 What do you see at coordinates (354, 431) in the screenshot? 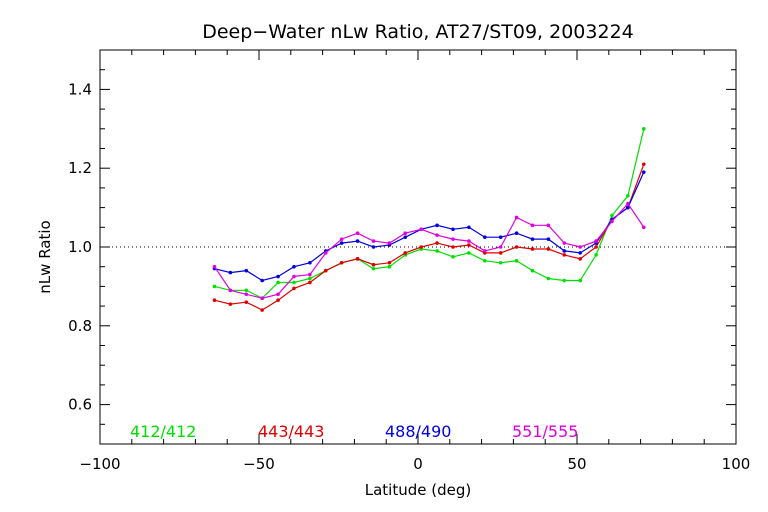
I see `legend: 412/412 443/443 488/490 551/555` at bounding box center [354, 431].